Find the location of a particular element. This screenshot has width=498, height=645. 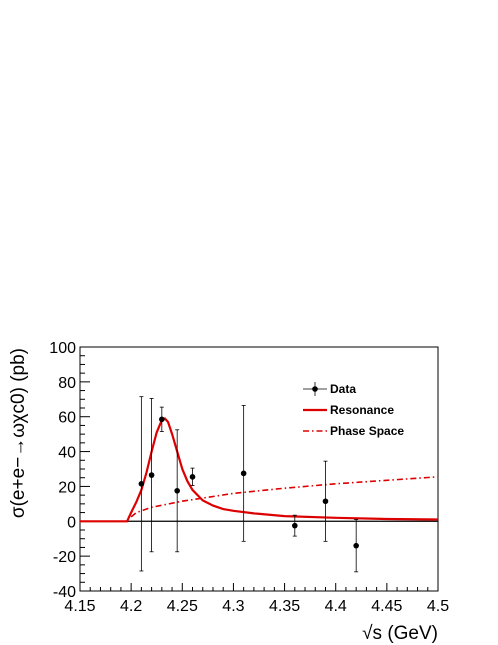

x-tick-label: 4.5 is located at coordinates (438, 606).